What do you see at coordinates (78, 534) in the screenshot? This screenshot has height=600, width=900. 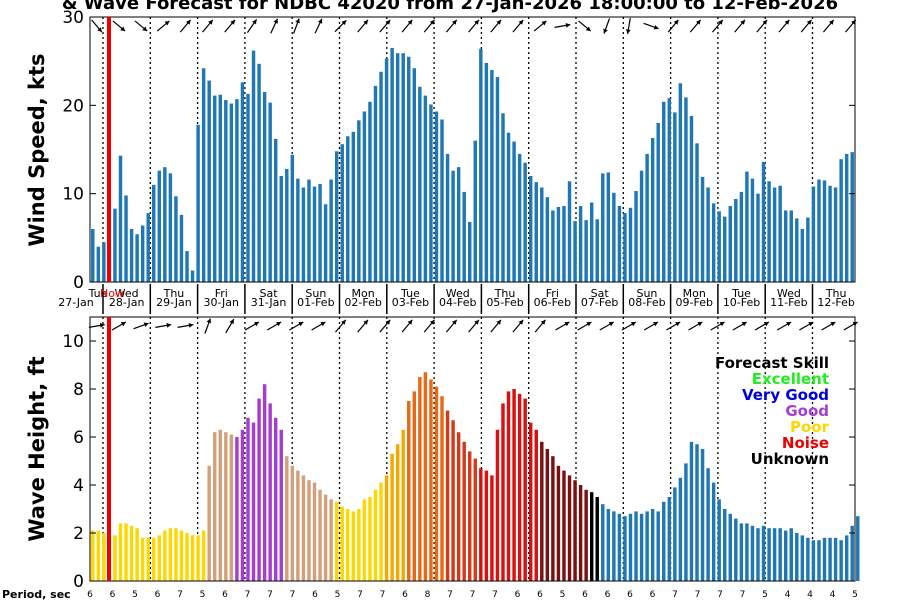 I see `y-tick-label: 2` at bounding box center [78, 534].